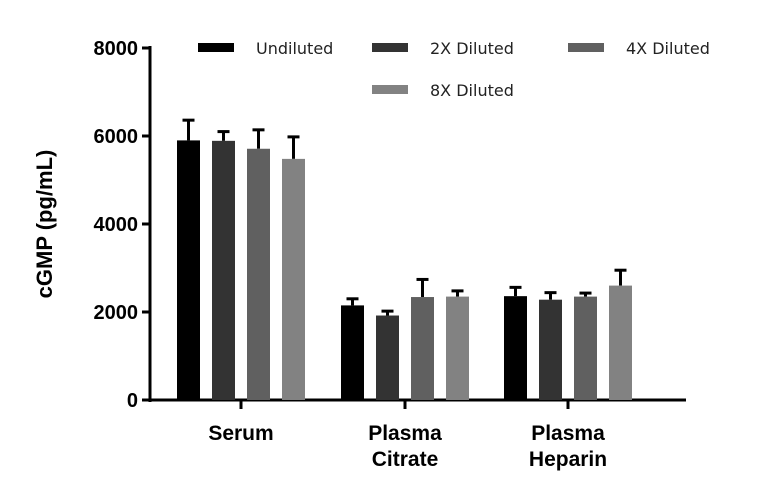  Describe the element at coordinates (44, 224) in the screenshot. I see `y-axis-label: cGMP (pg/mL)` at that location.